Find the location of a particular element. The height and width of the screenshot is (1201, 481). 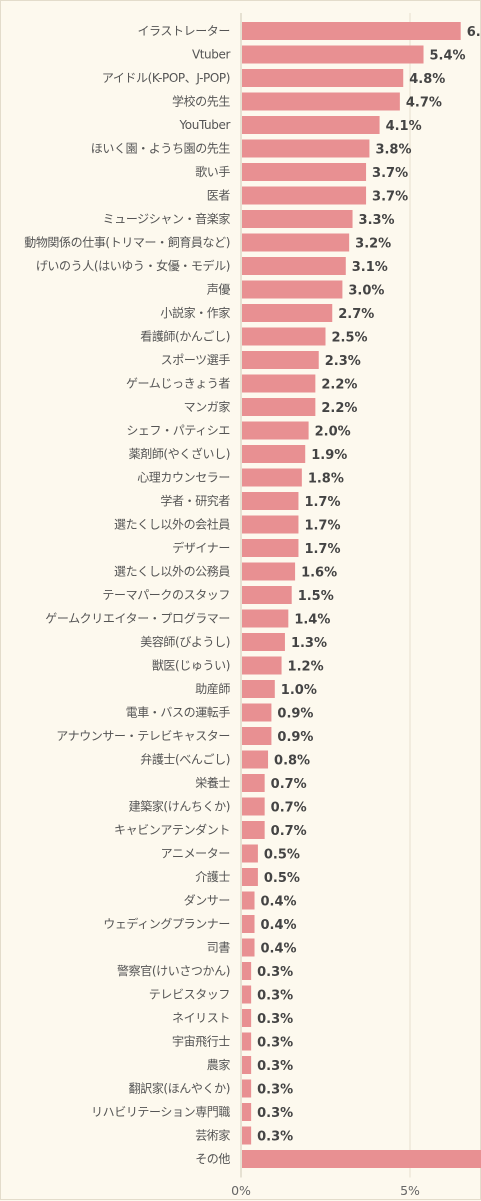

value-label: 2.0% is located at coordinates (333, 432).